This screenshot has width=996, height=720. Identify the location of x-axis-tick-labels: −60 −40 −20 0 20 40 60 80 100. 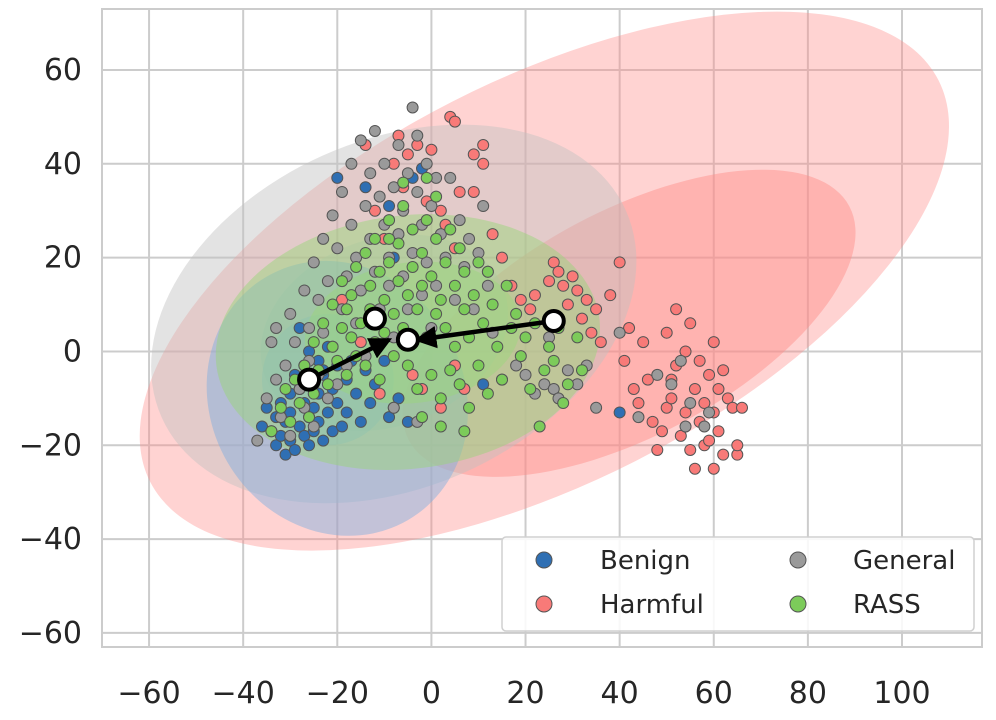
(523, 693).